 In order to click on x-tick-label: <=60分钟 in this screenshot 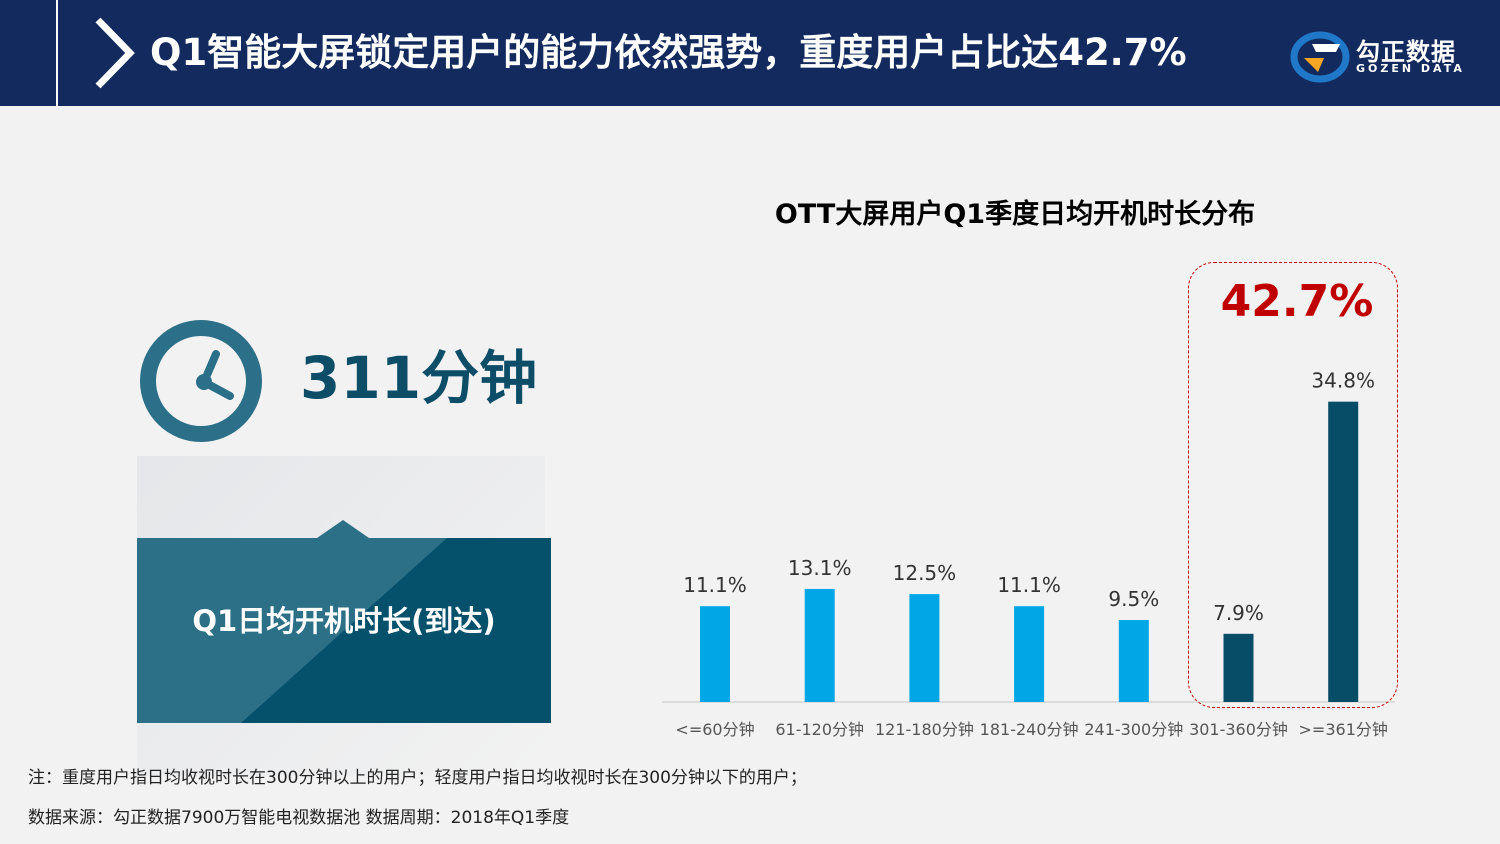, I will do `click(714, 729)`.